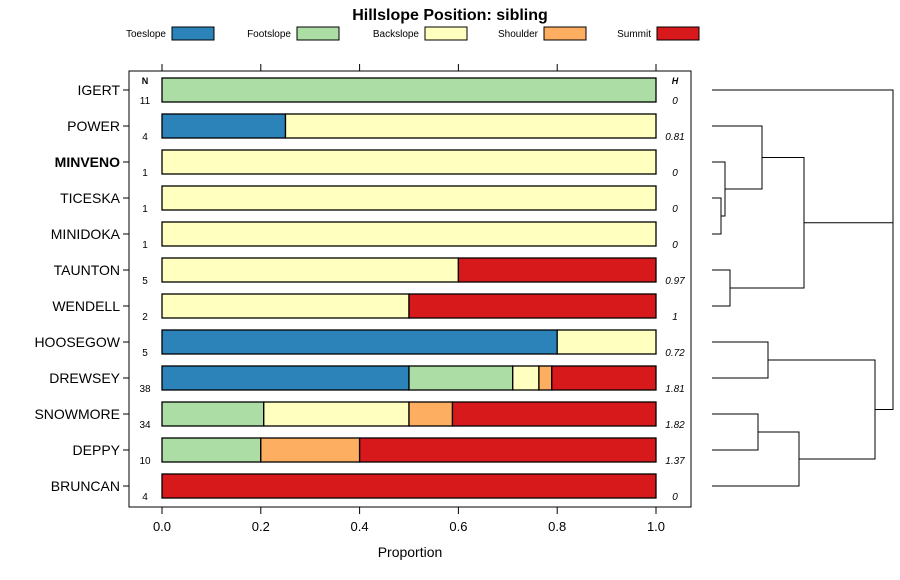 The width and height of the screenshot is (900, 580). Describe the element at coordinates (719, 189) in the screenshot. I see `dendro-merge-minveno` at that location.